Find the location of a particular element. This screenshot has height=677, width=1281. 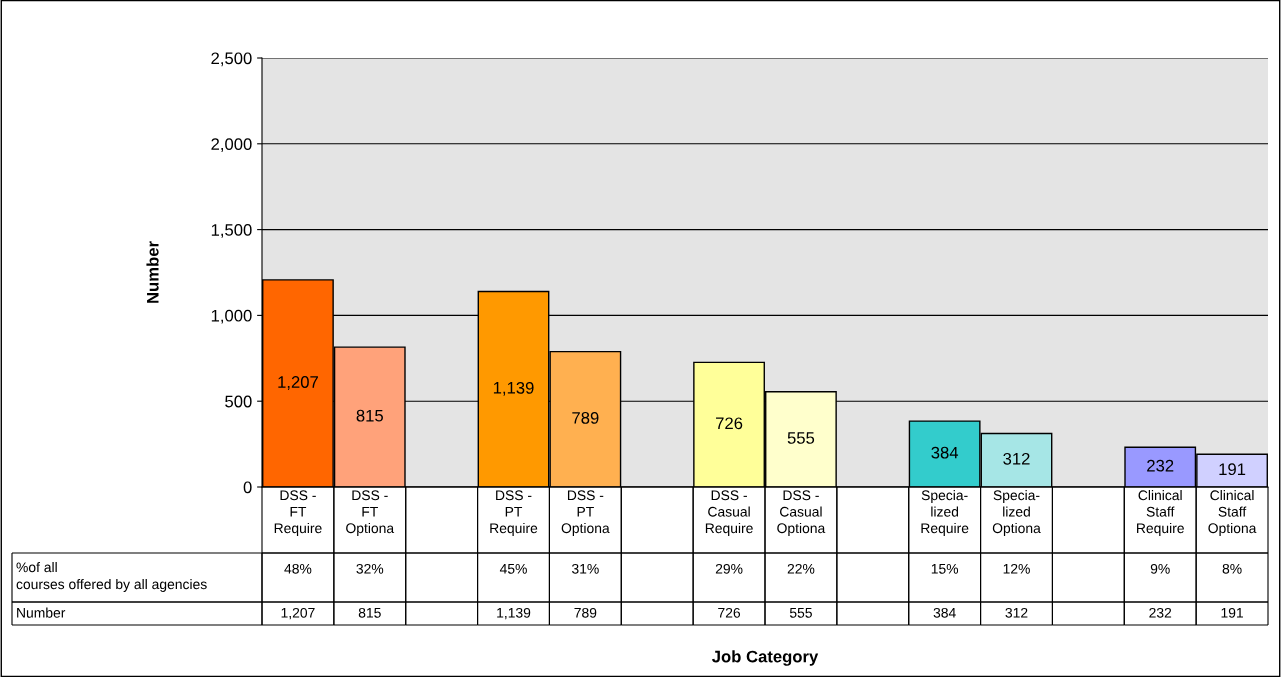

y-tick-label: 2,000 is located at coordinates (231, 145).